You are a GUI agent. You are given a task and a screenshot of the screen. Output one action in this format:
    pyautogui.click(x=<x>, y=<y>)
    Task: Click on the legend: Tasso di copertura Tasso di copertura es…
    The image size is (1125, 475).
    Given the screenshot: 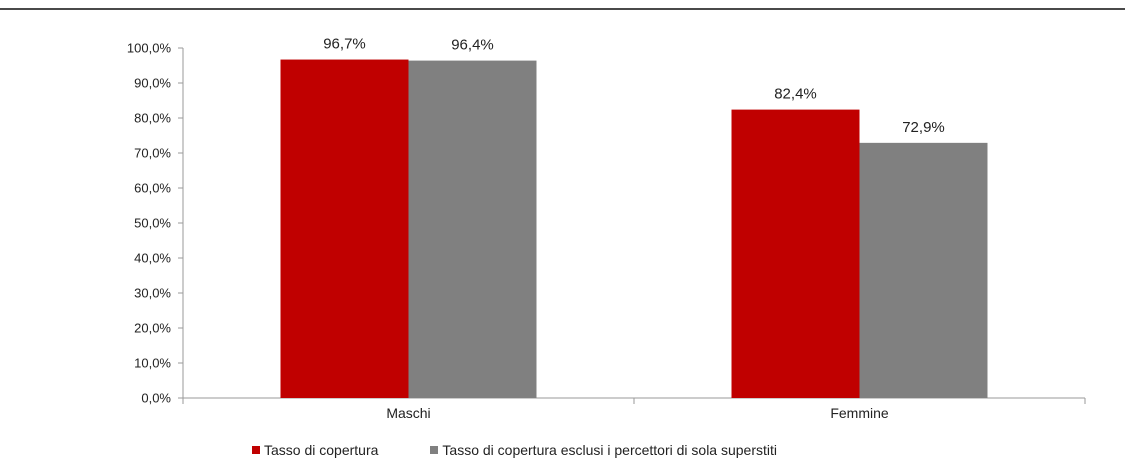 What is the action you would take?
    pyautogui.click(x=540, y=450)
    